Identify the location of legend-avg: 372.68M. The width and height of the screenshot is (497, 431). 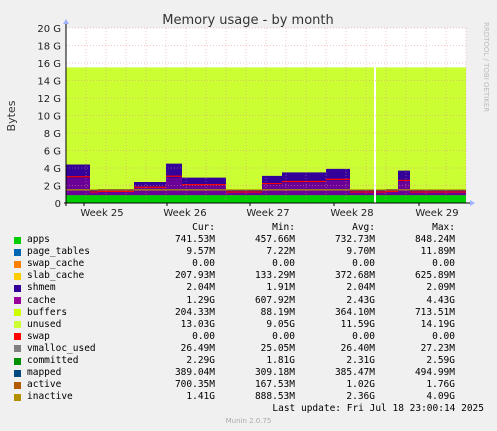
(354, 276).